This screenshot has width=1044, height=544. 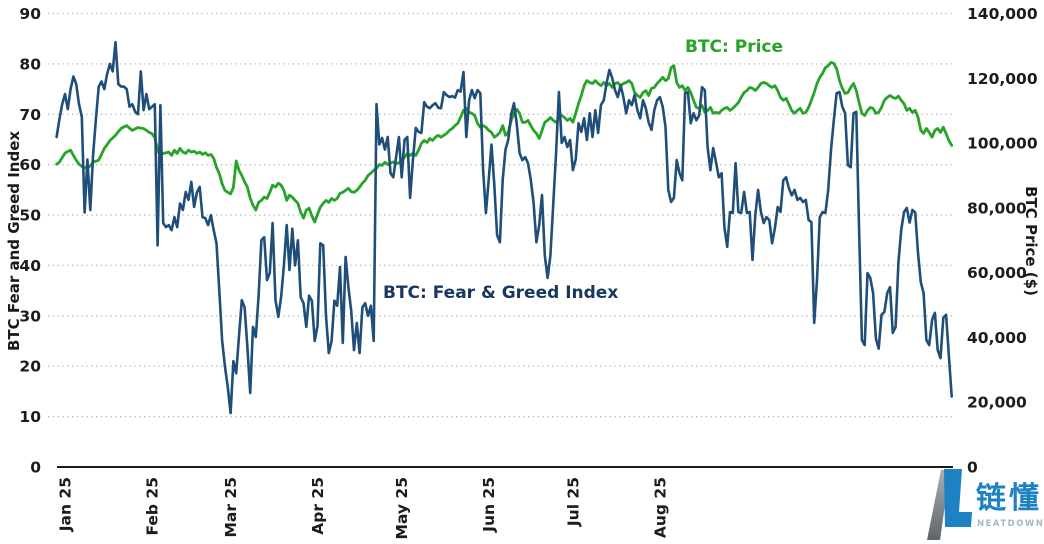 I want to click on y-right-tick-label: 100,000, so click(x=1002, y=144).